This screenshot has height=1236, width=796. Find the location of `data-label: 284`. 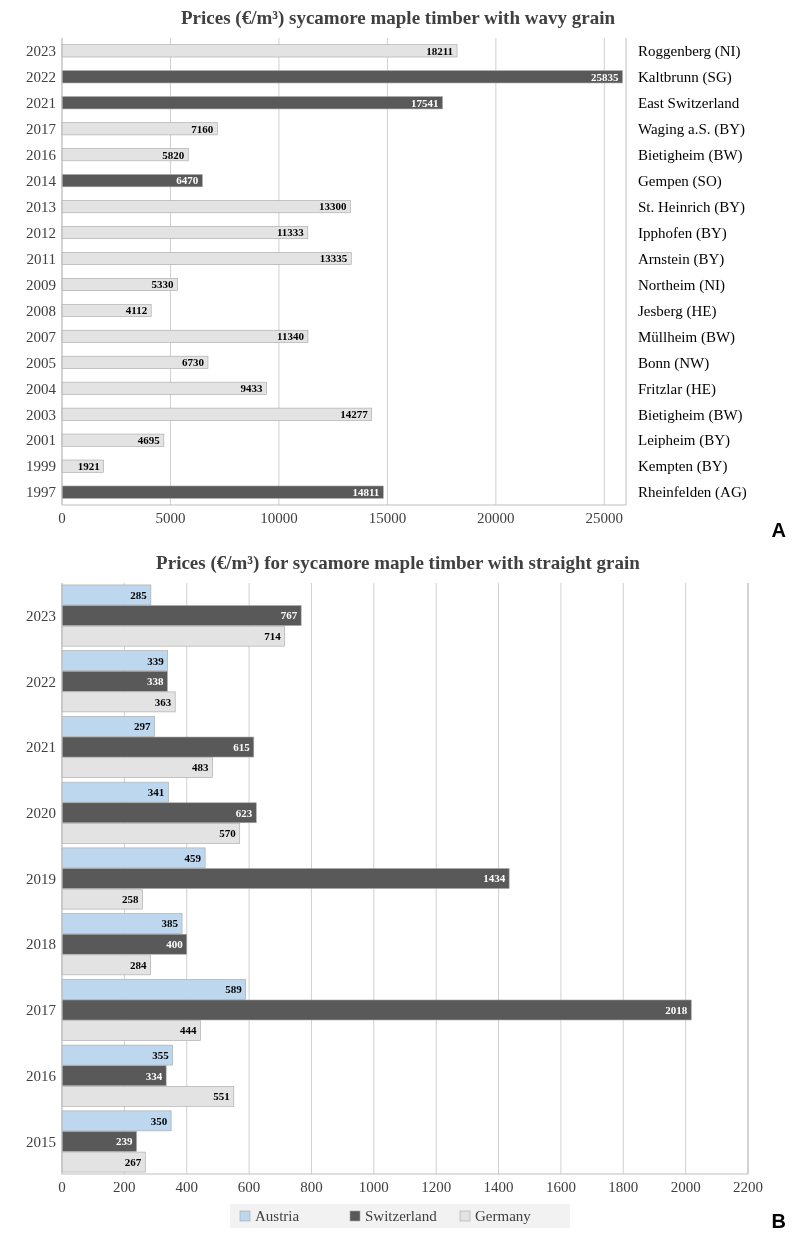

data-label: 284 is located at coordinates (139, 964).